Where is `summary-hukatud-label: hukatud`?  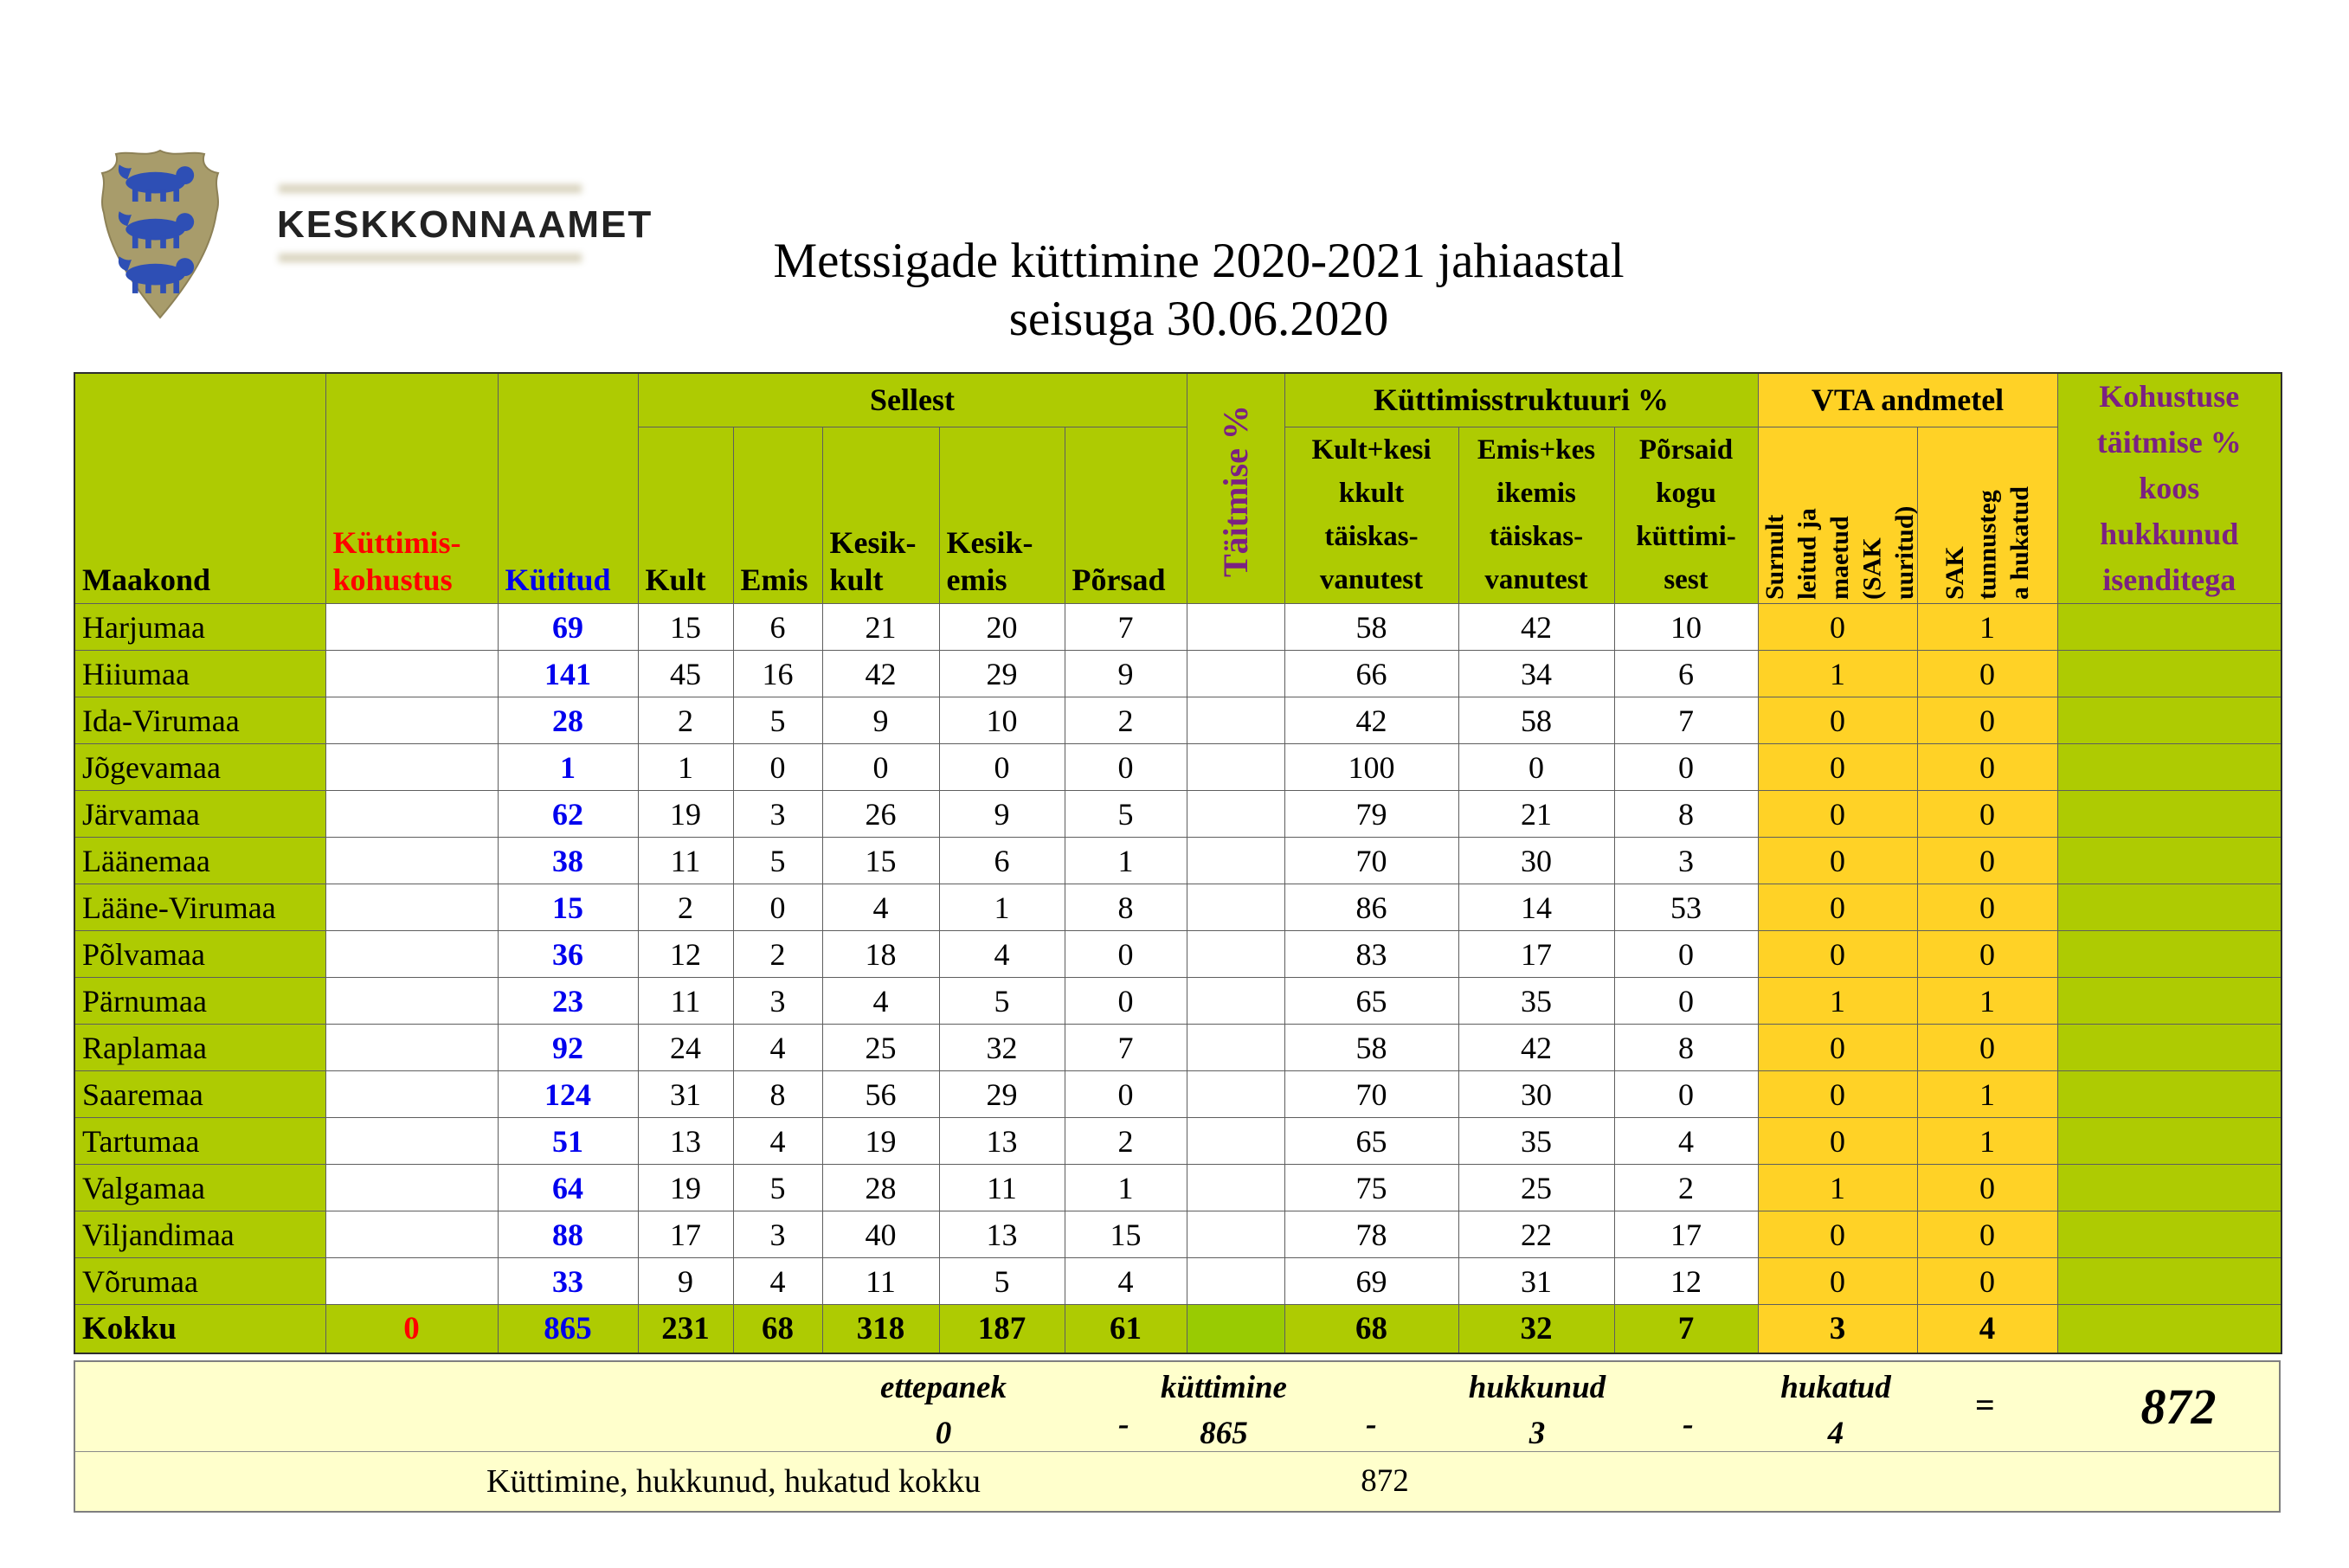
summary-hukatud-label: hukatud is located at coordinates (1836, 1387).